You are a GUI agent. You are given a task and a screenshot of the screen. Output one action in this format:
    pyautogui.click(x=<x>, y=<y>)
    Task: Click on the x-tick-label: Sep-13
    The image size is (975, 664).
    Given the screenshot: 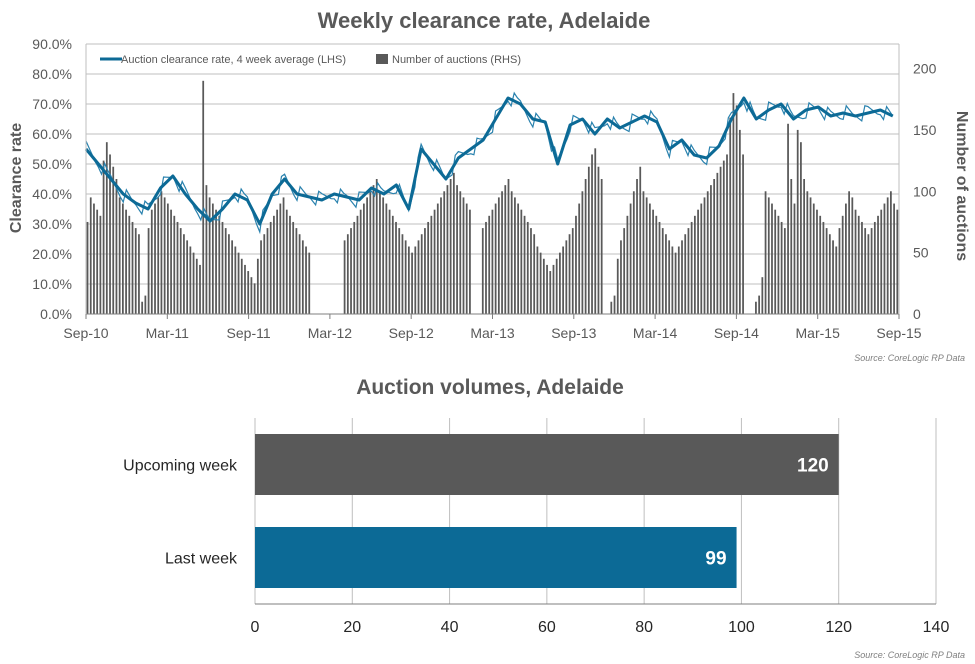 What is the action you would take?
    pyautogui.click(x=573, y=333)
    